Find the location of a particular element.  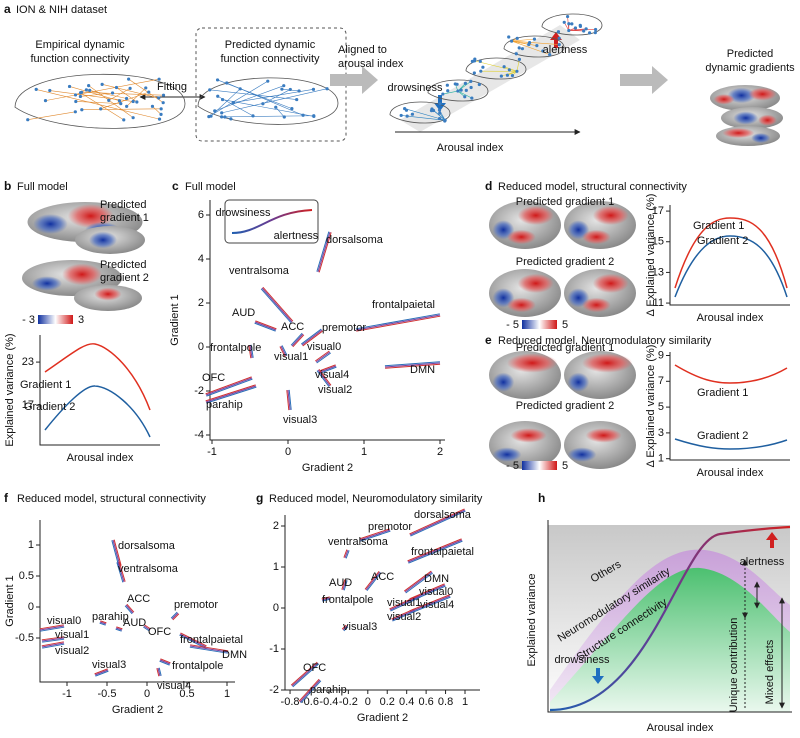

series-label: Gradient 2 is located at coordinates (722, 241).